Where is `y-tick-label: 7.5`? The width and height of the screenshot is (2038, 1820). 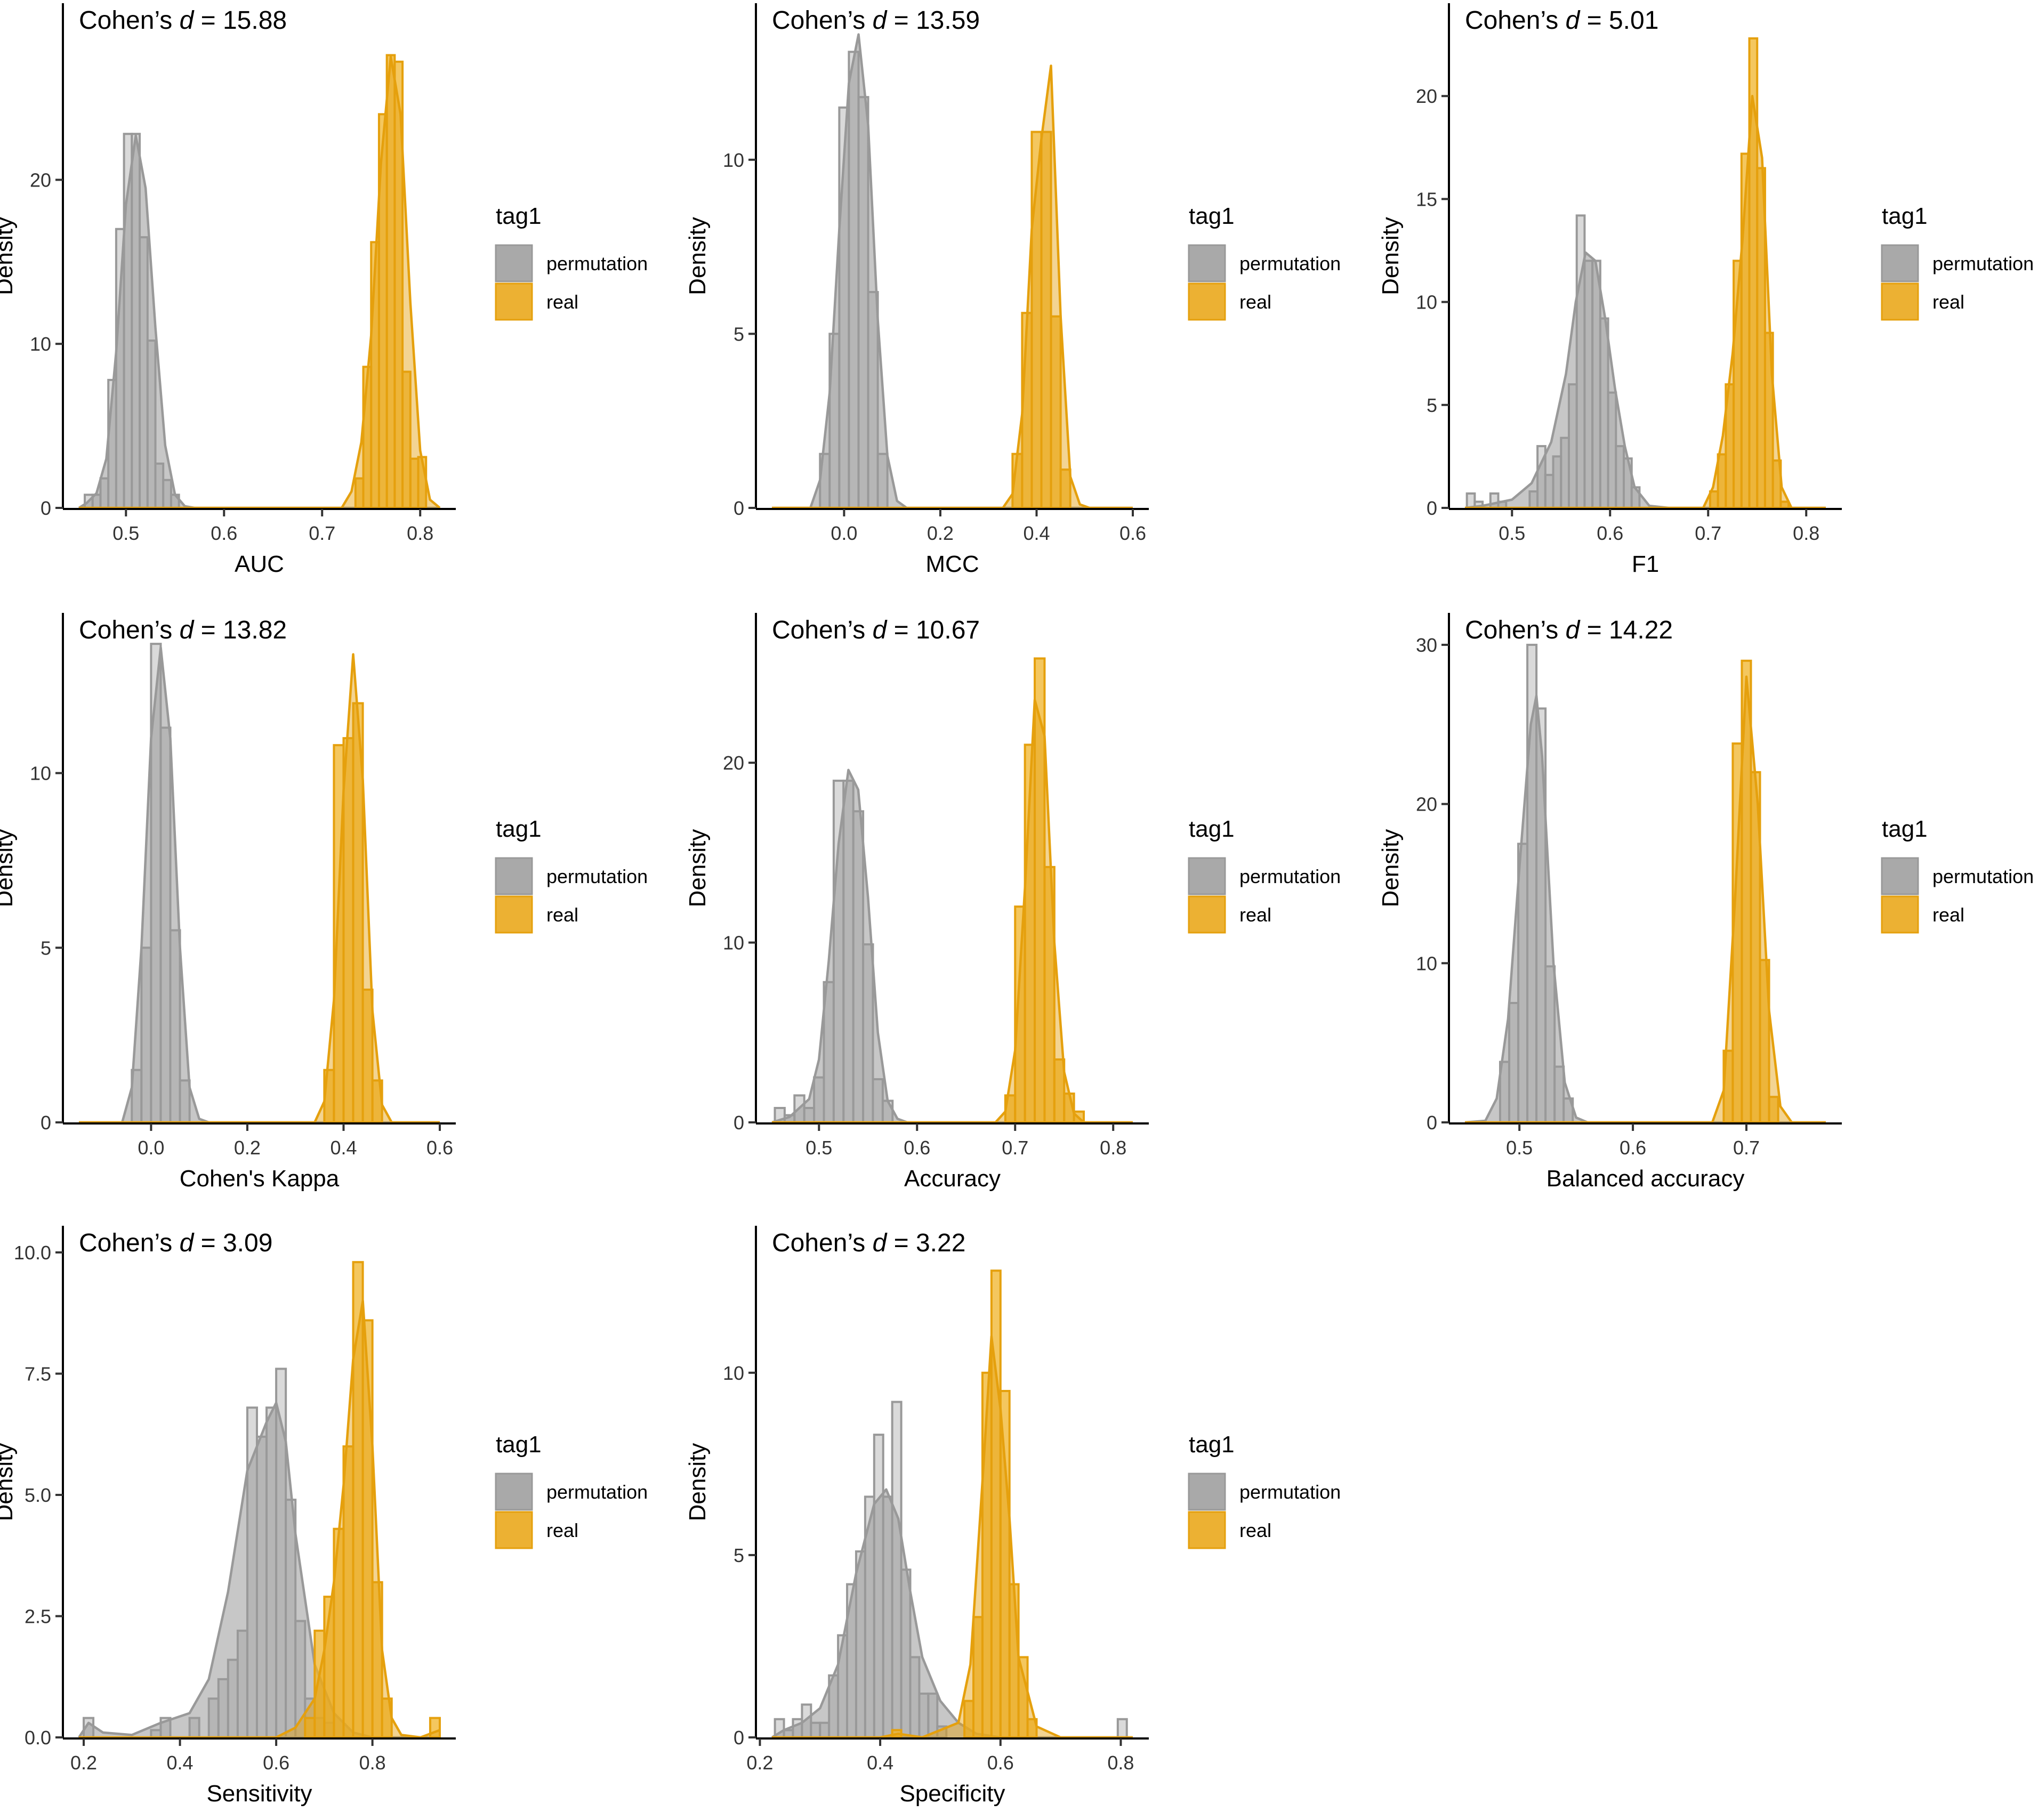 y-tick-label: 7.5 is located at coordinates (38, 1374).